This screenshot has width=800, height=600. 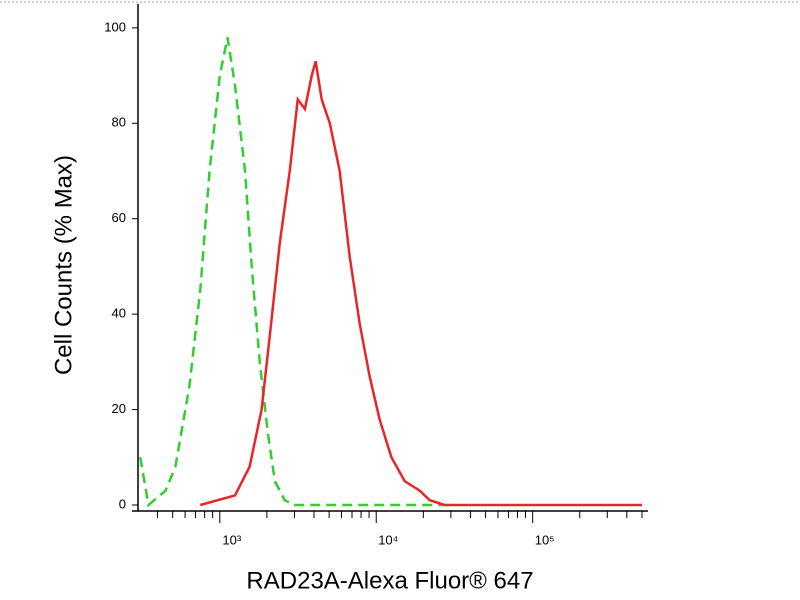 What do you see at coordinates (119, 217) in the screenshot?
I see `y-tick-label: 60` at bounding box center [119, 217].